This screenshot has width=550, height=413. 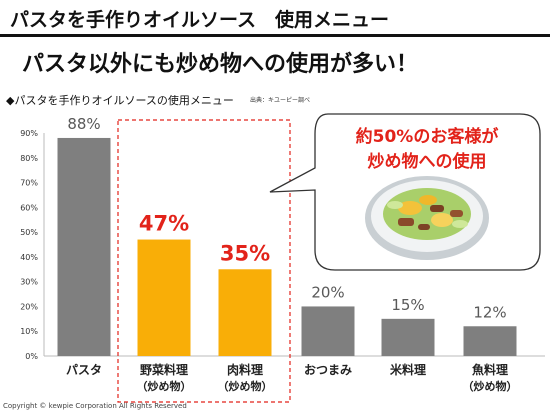 What do you see at coordinates (489, 312) in the screenshot?
I see `data-label: 12%` at bounding box center [489, 312].